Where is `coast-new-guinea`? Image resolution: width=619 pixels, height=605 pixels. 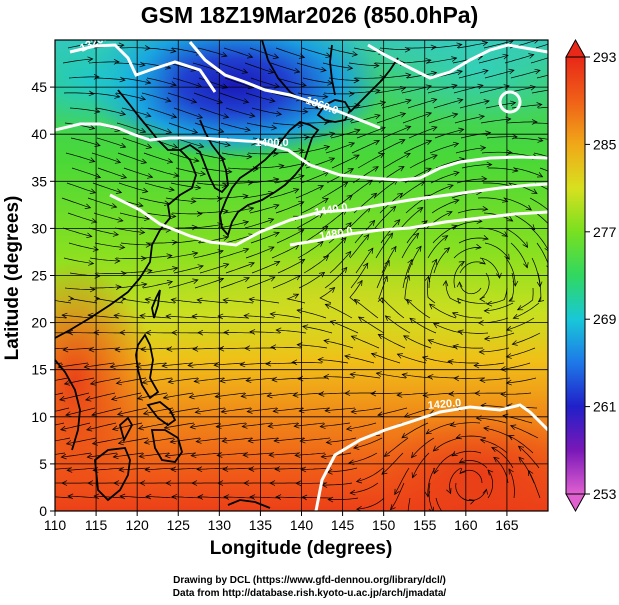 coast-new-guinea is located at coordinates (249, 504).